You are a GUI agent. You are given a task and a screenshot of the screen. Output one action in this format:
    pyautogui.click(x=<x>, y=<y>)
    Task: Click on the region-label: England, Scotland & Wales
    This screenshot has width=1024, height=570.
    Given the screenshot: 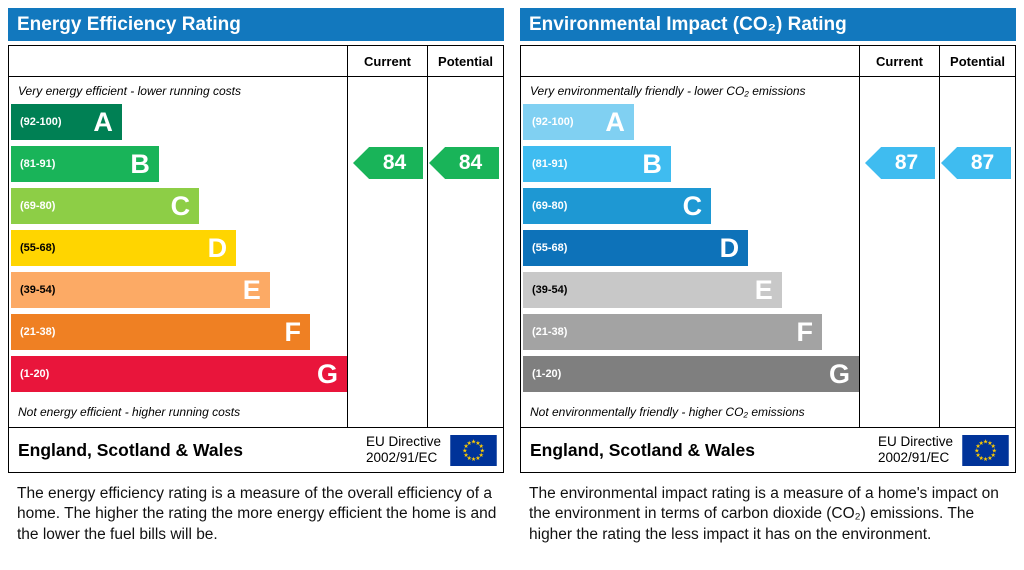 What is the action you would take?
    pyautogui.click(x=130, y=449)
    